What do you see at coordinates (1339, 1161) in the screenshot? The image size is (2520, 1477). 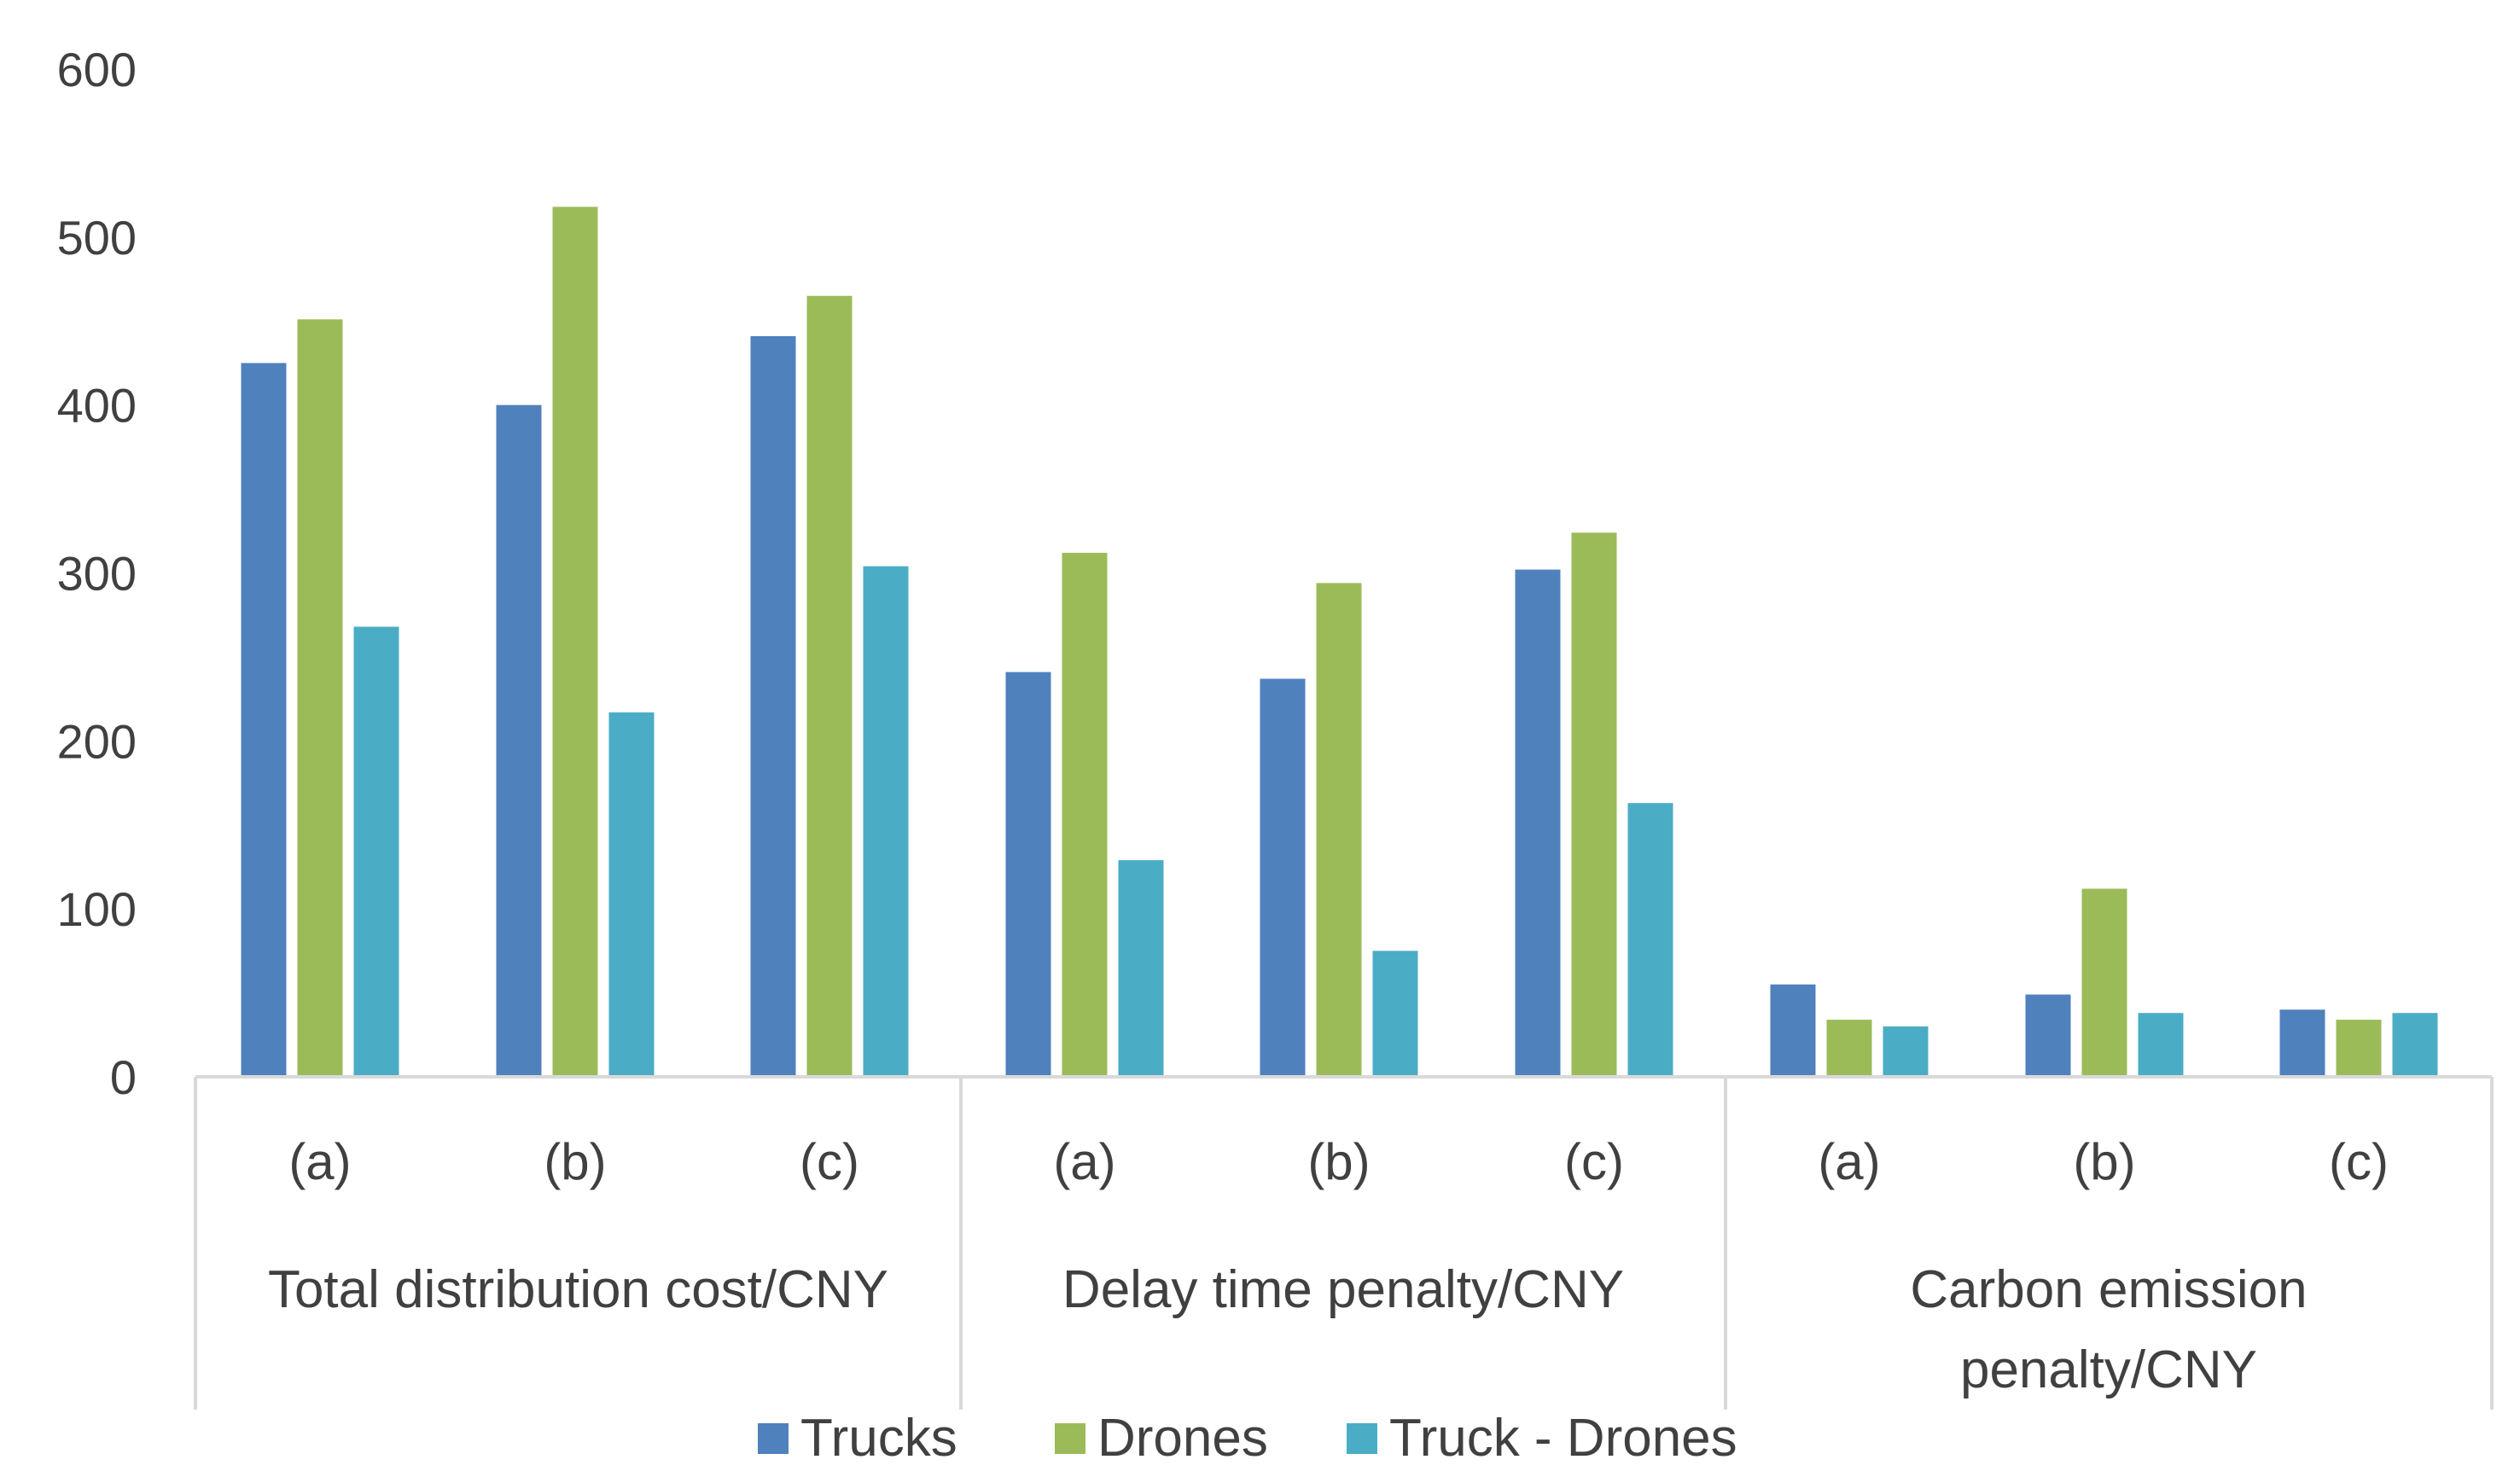 I see `x-tick-label-1-b: (b)` at bounding box center [1339, 1161].